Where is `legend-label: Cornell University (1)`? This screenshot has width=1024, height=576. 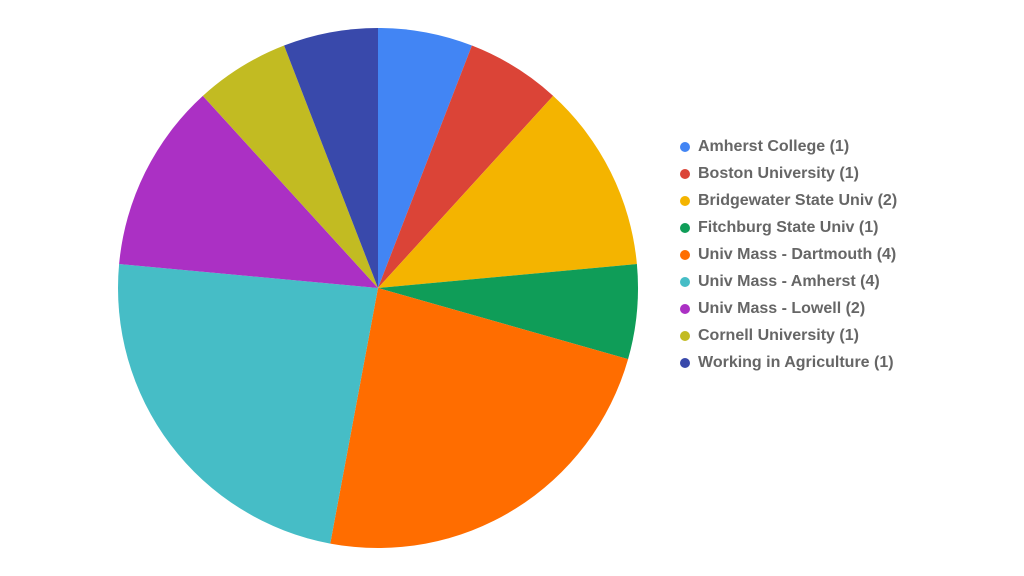 legend-label: Cornell University (1) is located at coordinates (778, 335).